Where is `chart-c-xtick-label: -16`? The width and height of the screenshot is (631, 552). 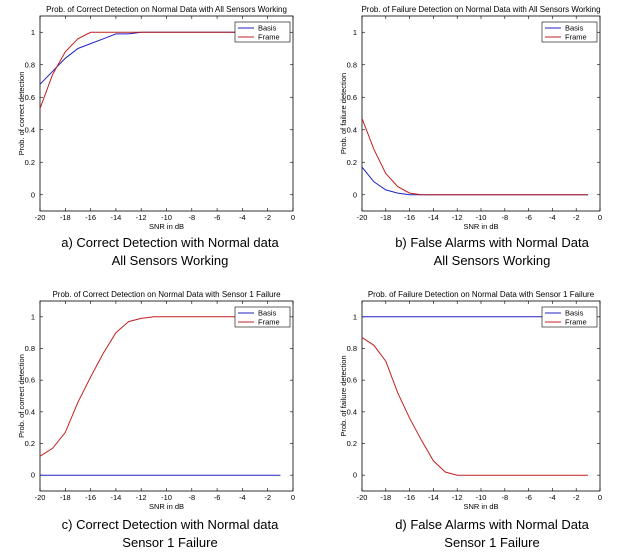 chart-c-xtick-label: -16 is located at coordinates (90, 497).